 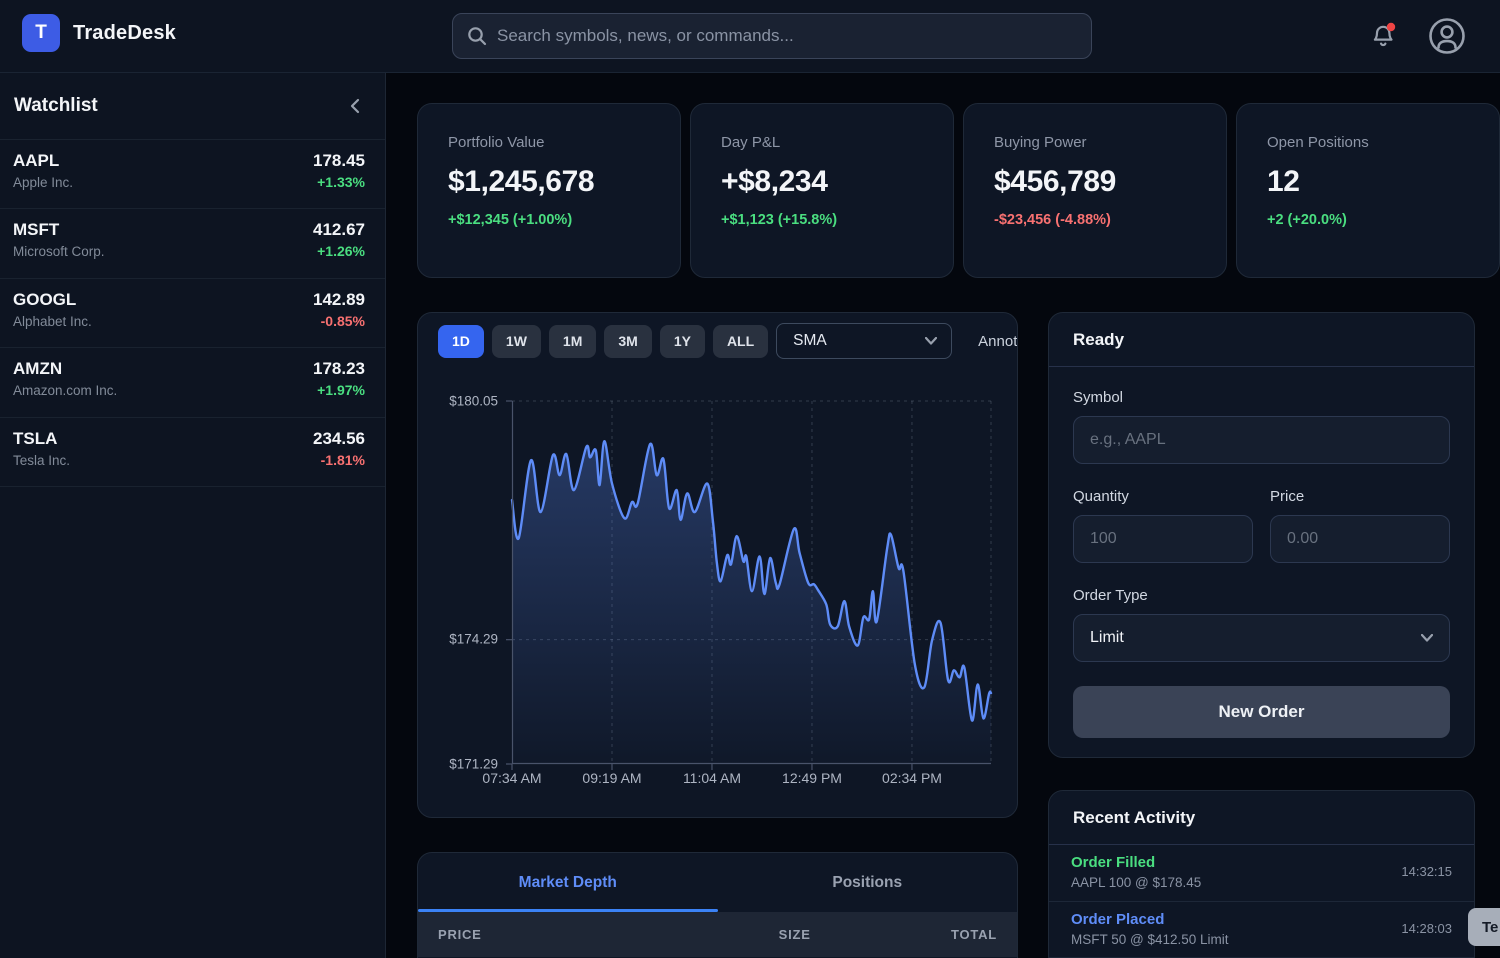 I want to click on account-button, so click(x=1447, y=36).